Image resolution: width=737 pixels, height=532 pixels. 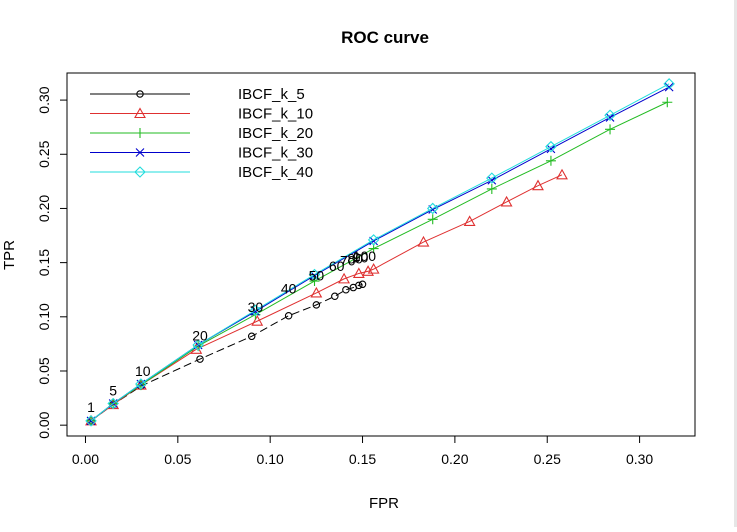 I want to click on legend-item: IBCF_k_10, so click(x=201, y=114).